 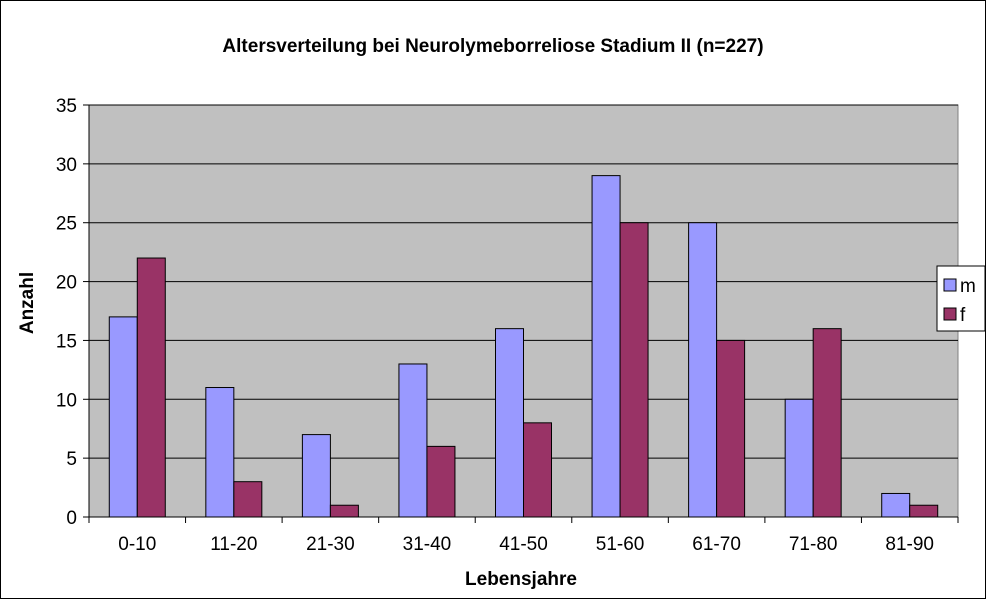 What do you see at coordinates (716, 544) in the screenshot?
I see `x-tick-label: 61-70` at bounding box center [716, 544].